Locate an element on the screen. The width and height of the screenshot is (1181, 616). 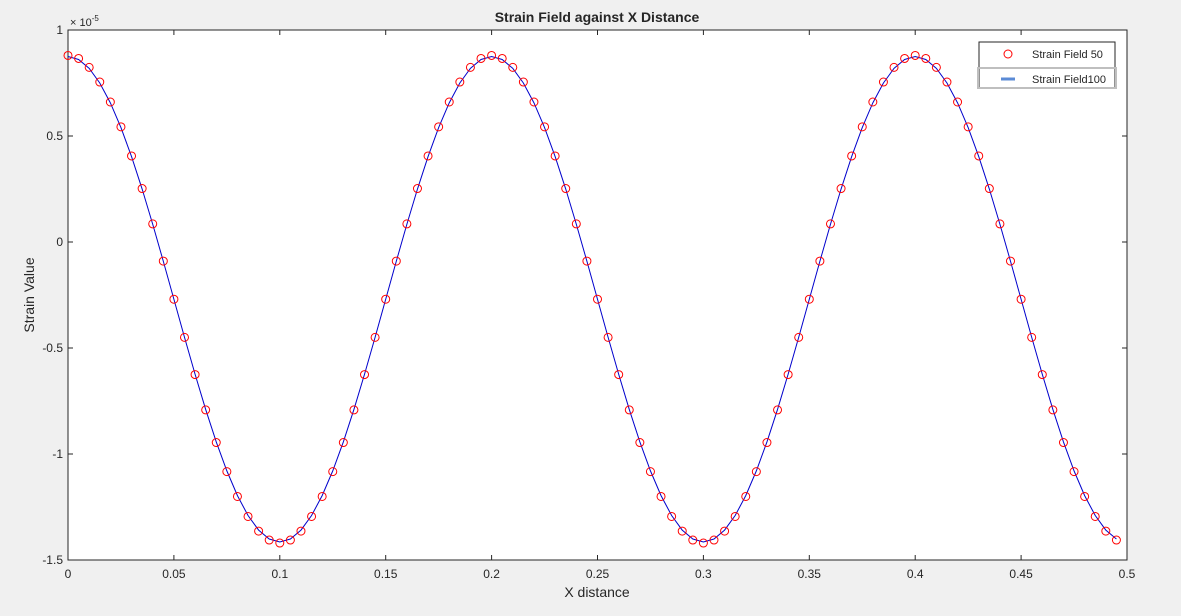
x-tick-label: 0.45 is located at coordinates (1021, 574).